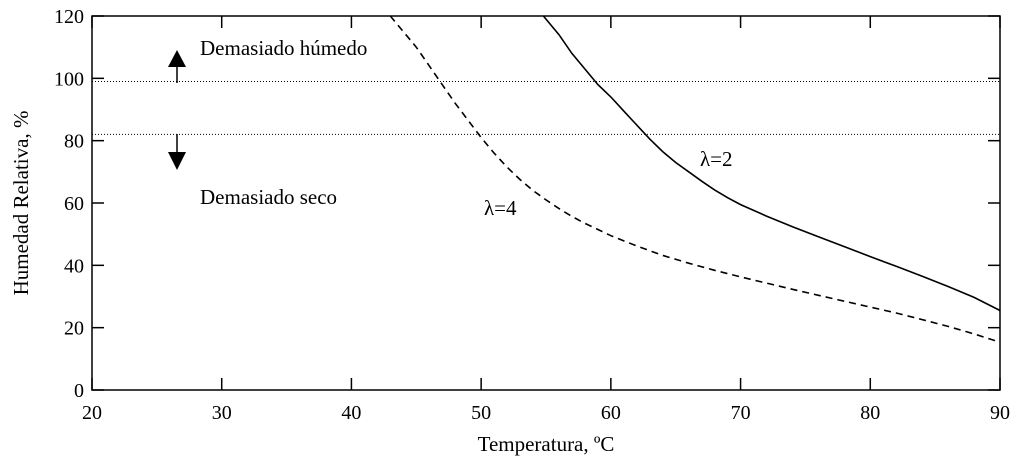 The height and width of the screenshot is (457, 1020). What do you see at coordinates (177, 66) in the screenshot?
I see `humid-arrow-icon` at bounding box center [177, 66].